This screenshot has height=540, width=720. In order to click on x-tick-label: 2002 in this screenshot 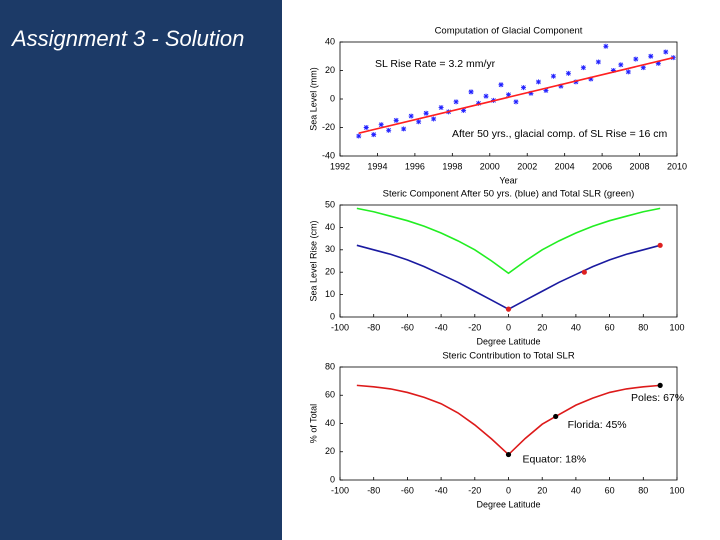, I will do `click(527, 166)`.